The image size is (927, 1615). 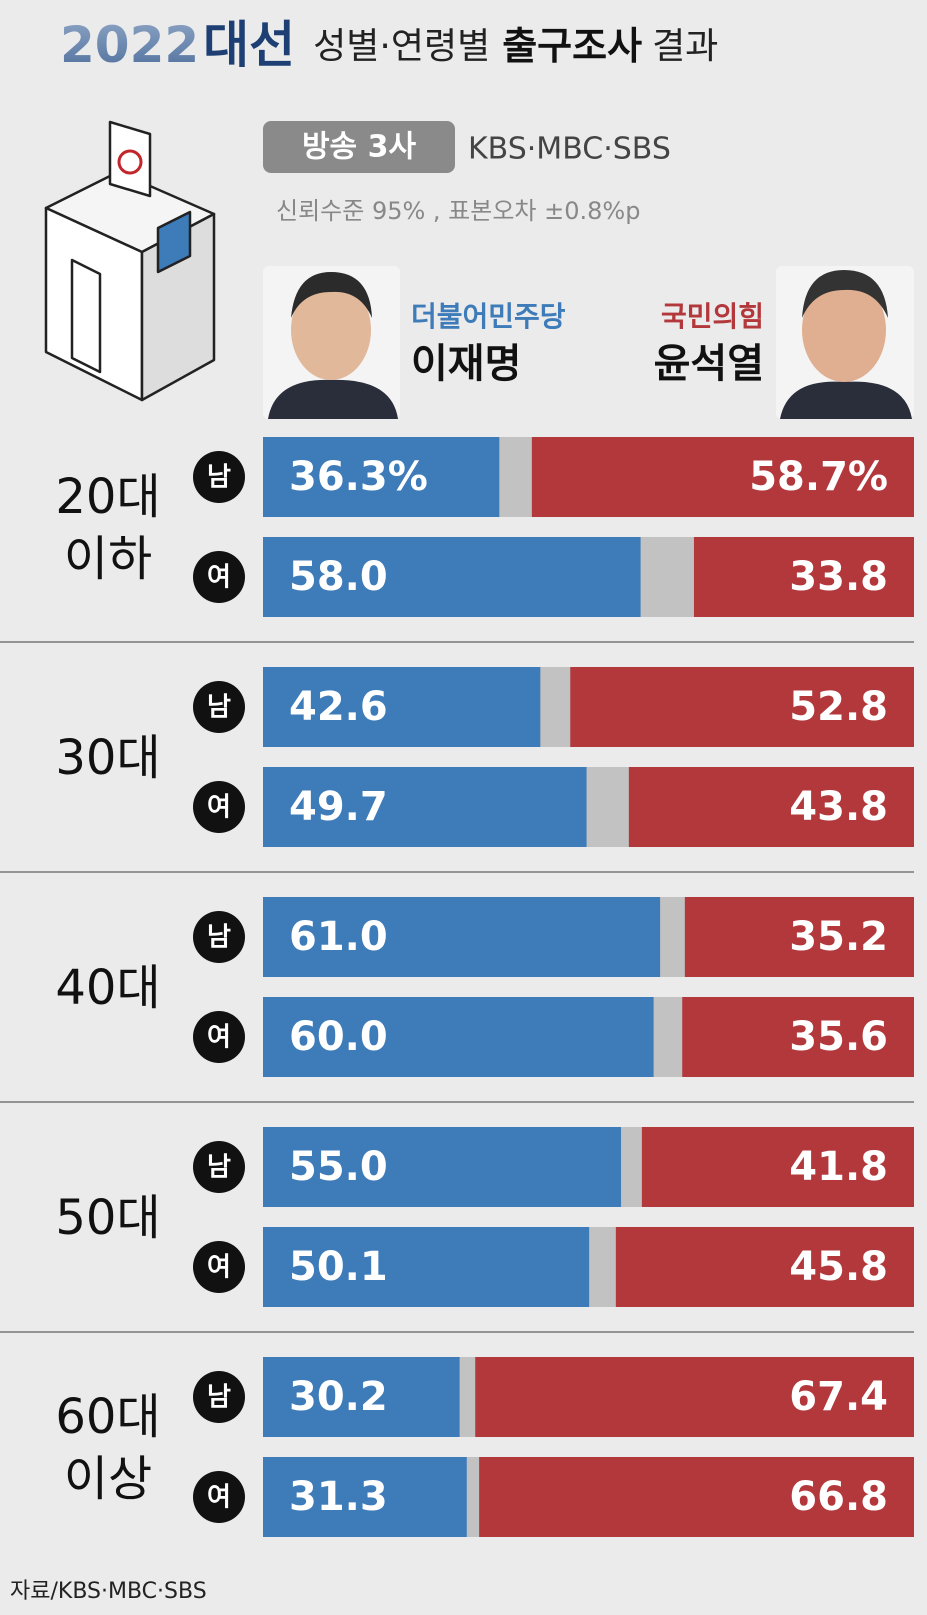 What do you see at coordinates (338, 1037) in the screenshot?
I see `value-label: 60.0` at bounding box center [338, 1037].